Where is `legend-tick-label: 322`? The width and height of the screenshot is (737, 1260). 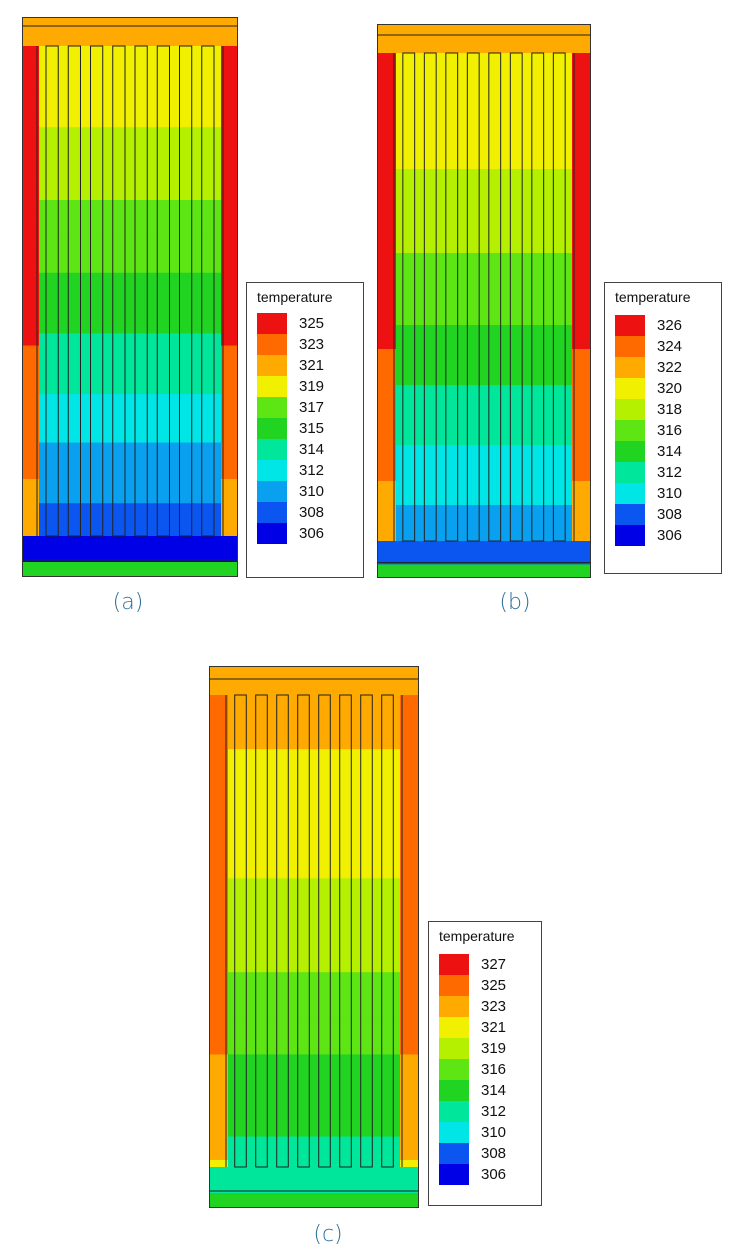
legend-tick-label: 322 is located at coordinates (670, 367).